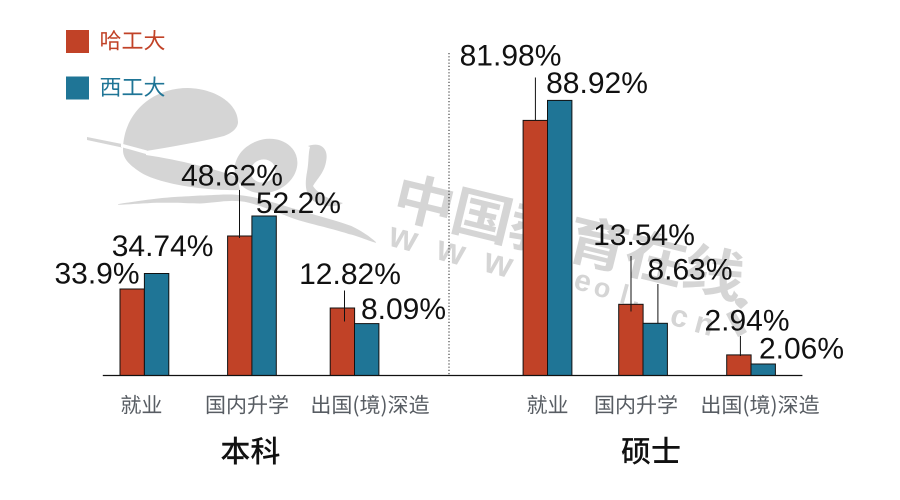 The height and width of the screenshot is (500, 900). I want to click on svg-text: 2.06%, so click(801, 348).